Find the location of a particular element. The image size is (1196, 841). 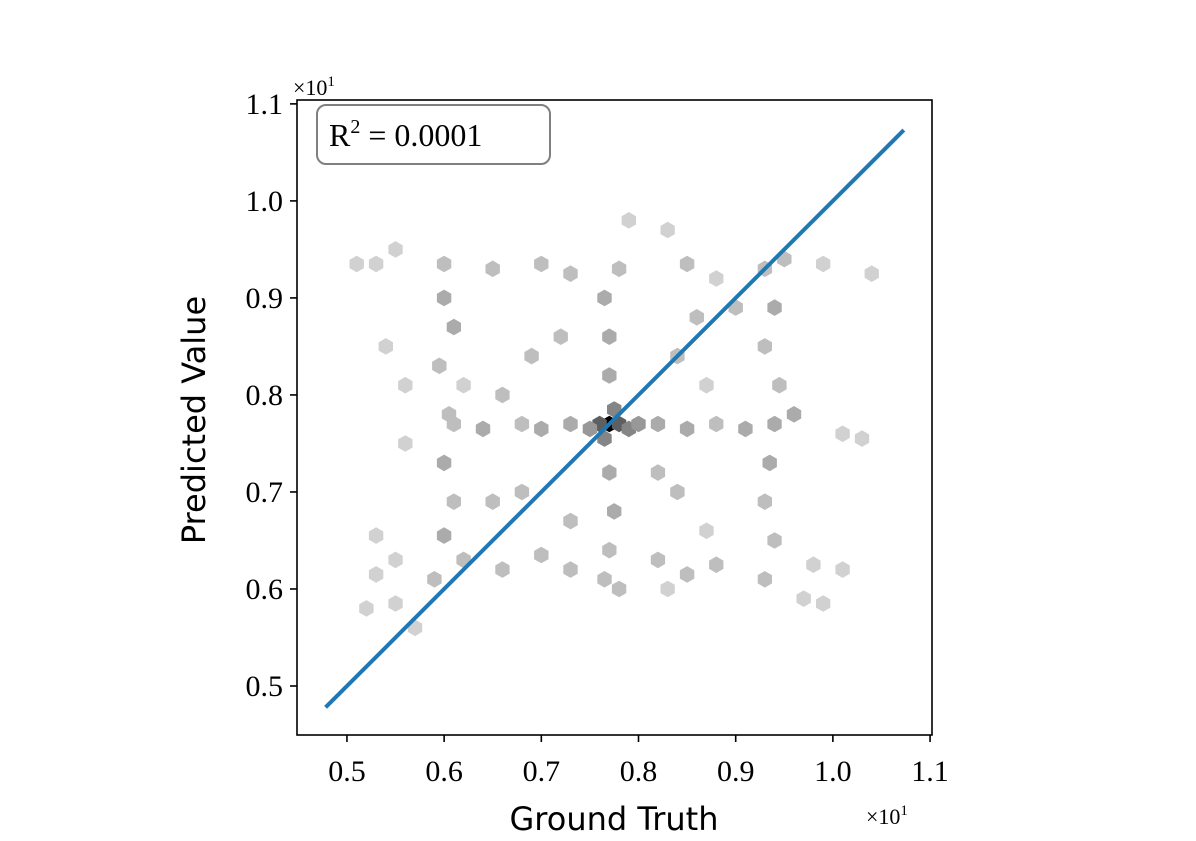

y-tick-label: 0.7 is located at coordinates (265, 492).